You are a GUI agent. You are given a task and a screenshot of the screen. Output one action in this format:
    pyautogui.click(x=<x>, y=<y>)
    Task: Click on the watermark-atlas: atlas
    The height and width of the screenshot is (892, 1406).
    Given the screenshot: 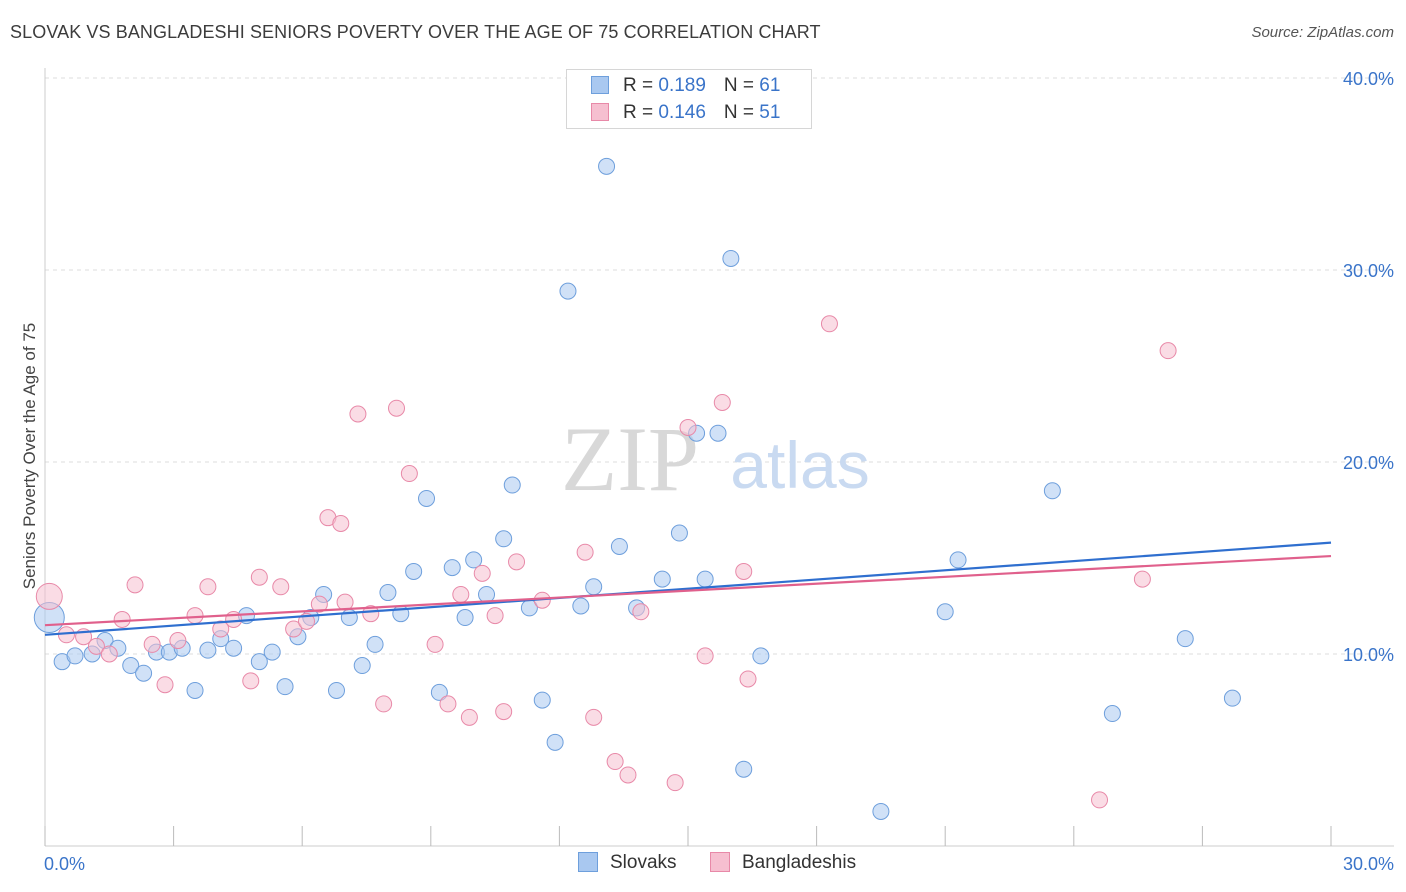 What is the action you would take?
    pyautogui.click(x=799, y=465)
    